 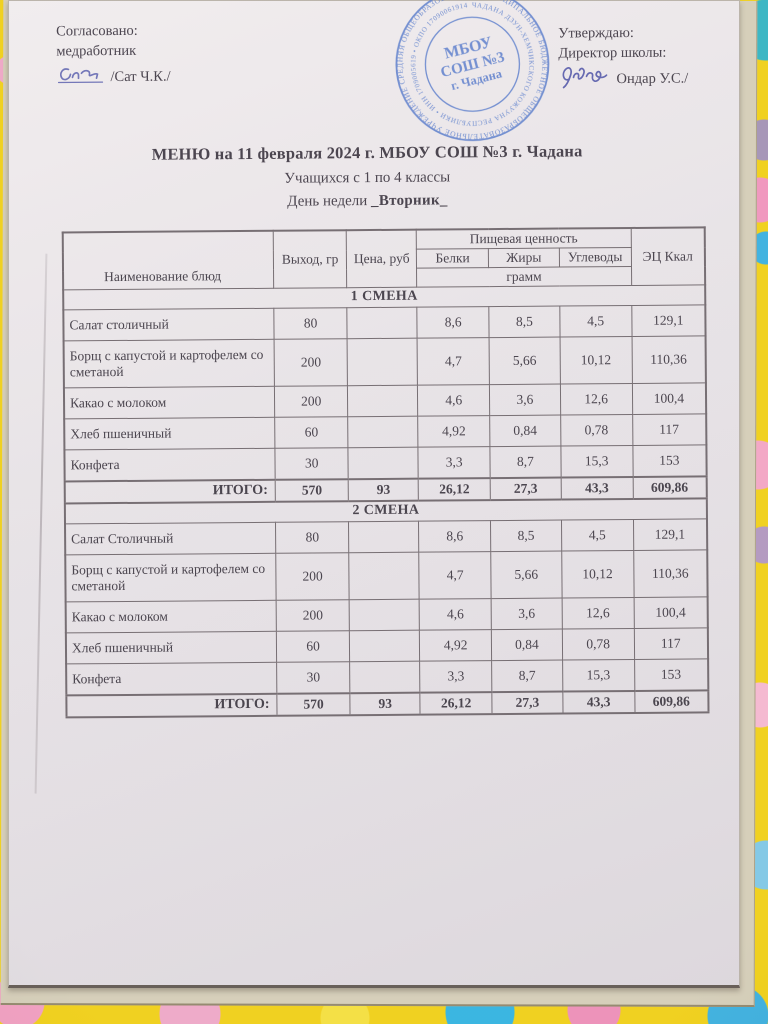 I want to click on menu-weekday-line: День недели _Вторник_, so click(x=367, y=201).